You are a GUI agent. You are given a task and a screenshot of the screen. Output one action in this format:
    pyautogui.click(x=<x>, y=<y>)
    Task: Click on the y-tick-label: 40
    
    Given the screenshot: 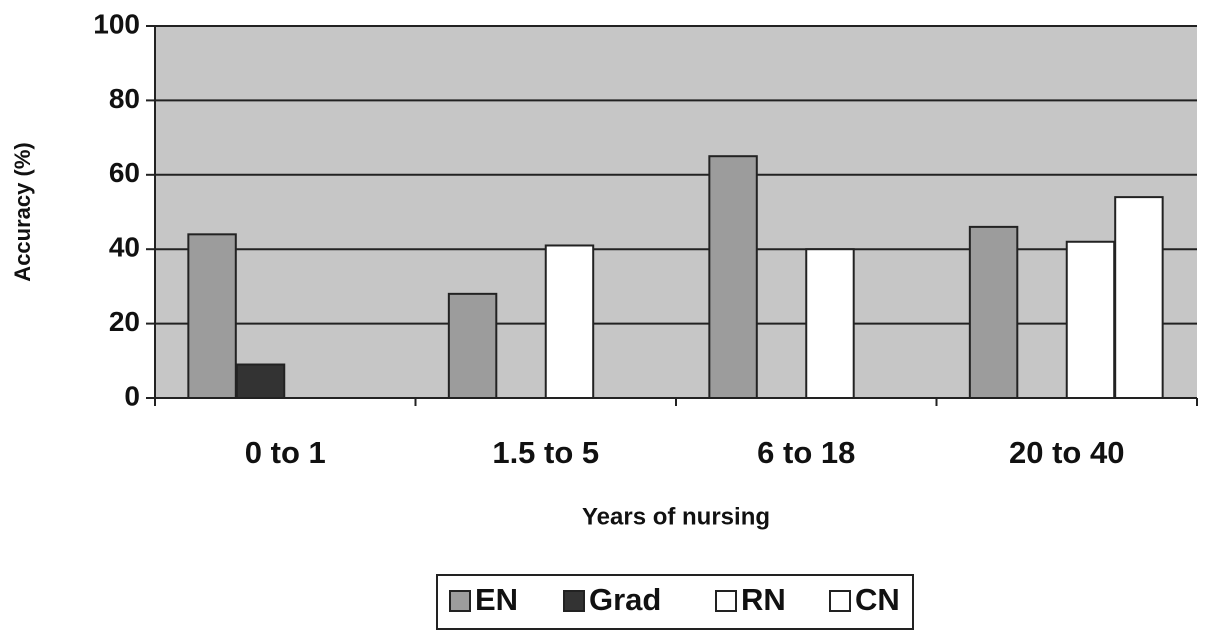 What is the action you would take?
    pyautogui.click(x=124, y=247)
    